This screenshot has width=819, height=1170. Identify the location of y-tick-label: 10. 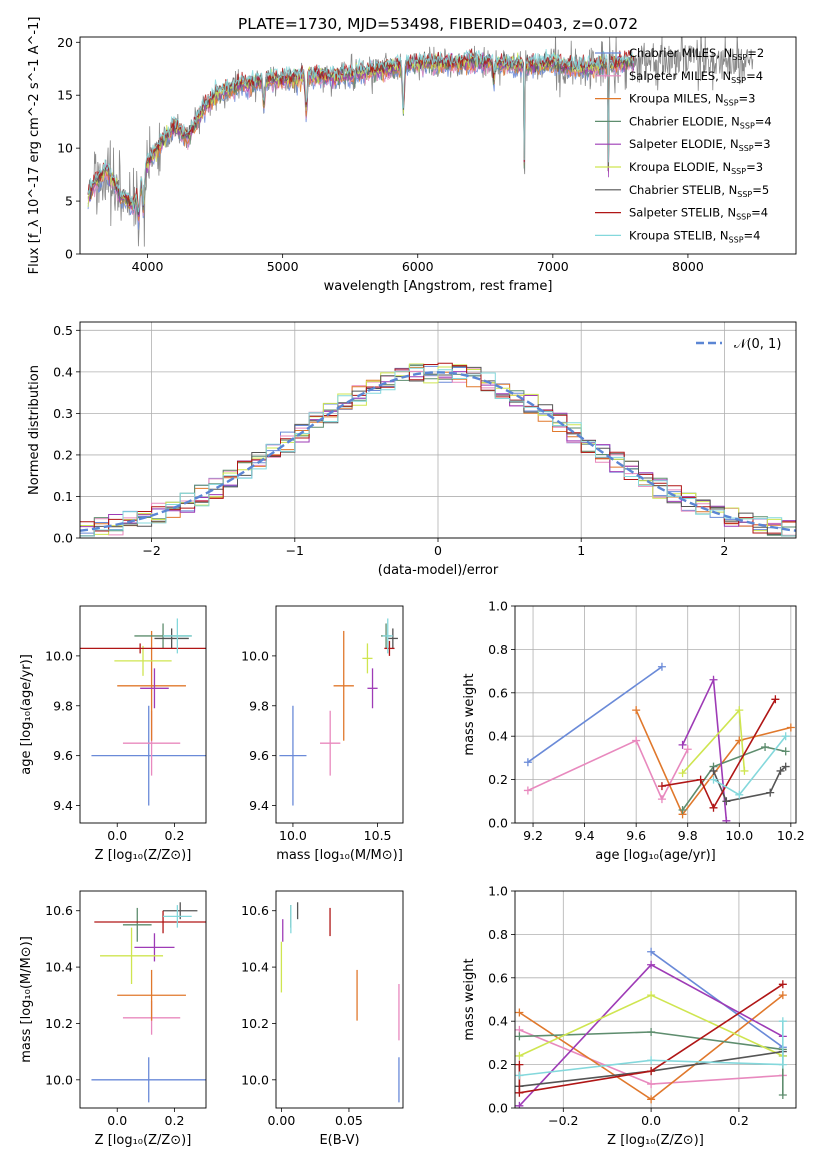
(65, 148).